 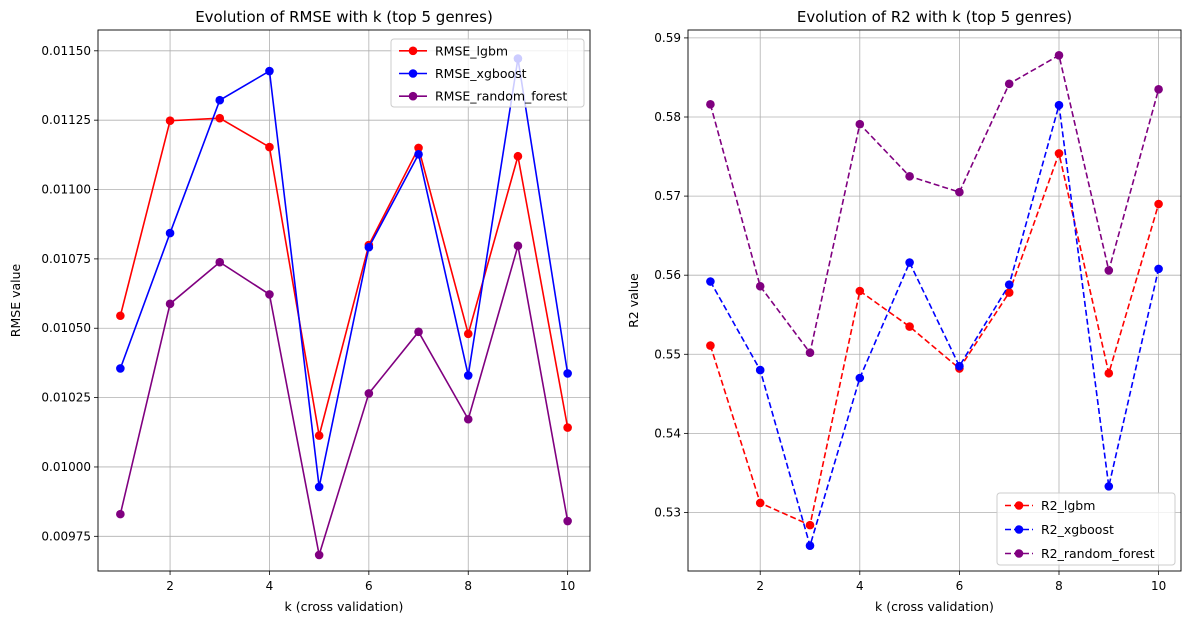 What do you see at coordinates (633, 300) in the screenshot?
I see `y-axis-label: R2 value` at bounding box center [633, 300].